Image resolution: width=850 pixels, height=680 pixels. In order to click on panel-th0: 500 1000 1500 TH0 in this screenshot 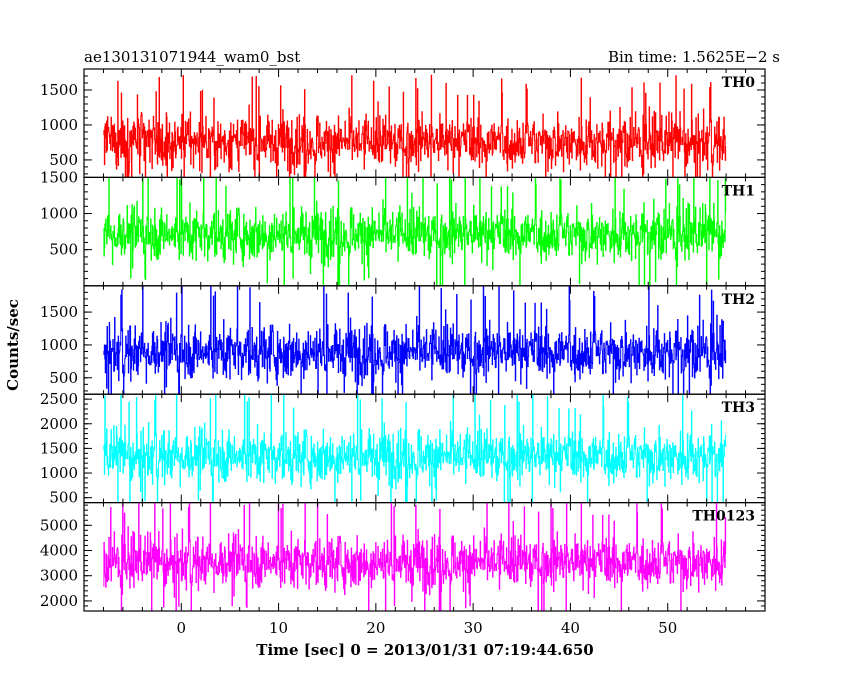, I will do `click(403, 123)`.